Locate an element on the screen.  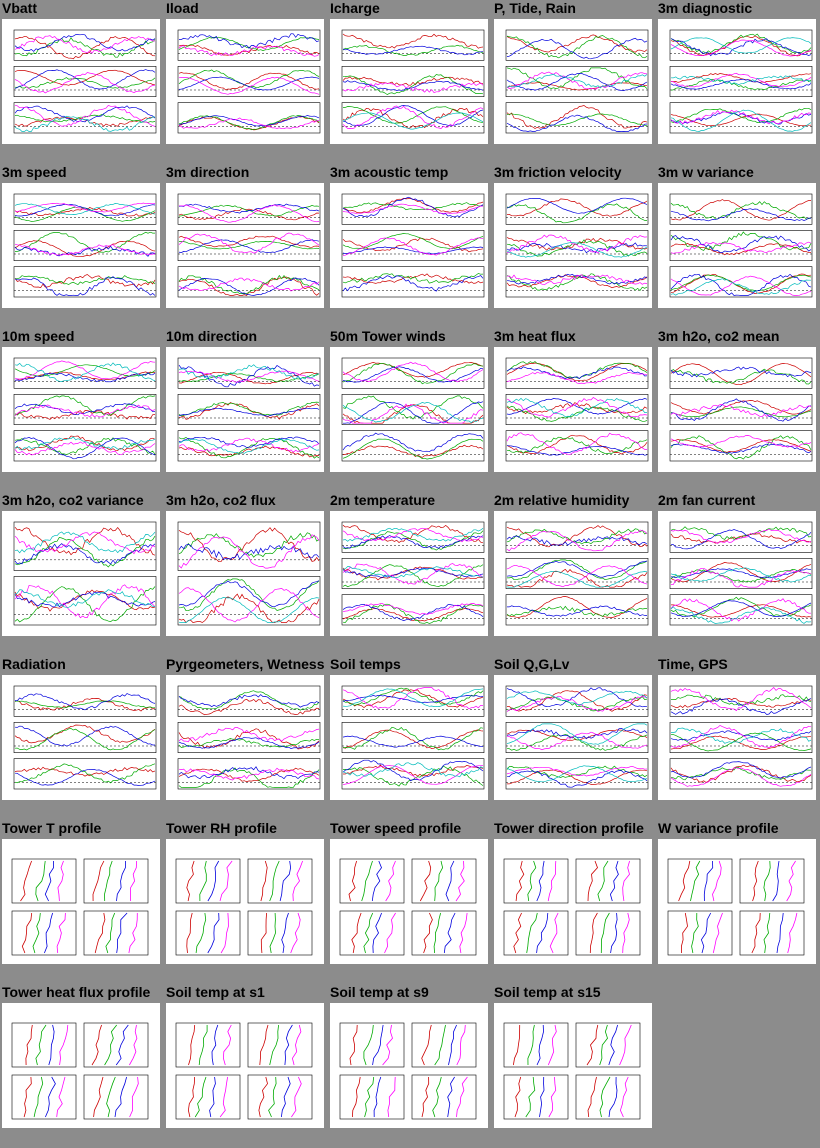
plot-cell-icharge: Icharge is located at coordinates (410, 82).